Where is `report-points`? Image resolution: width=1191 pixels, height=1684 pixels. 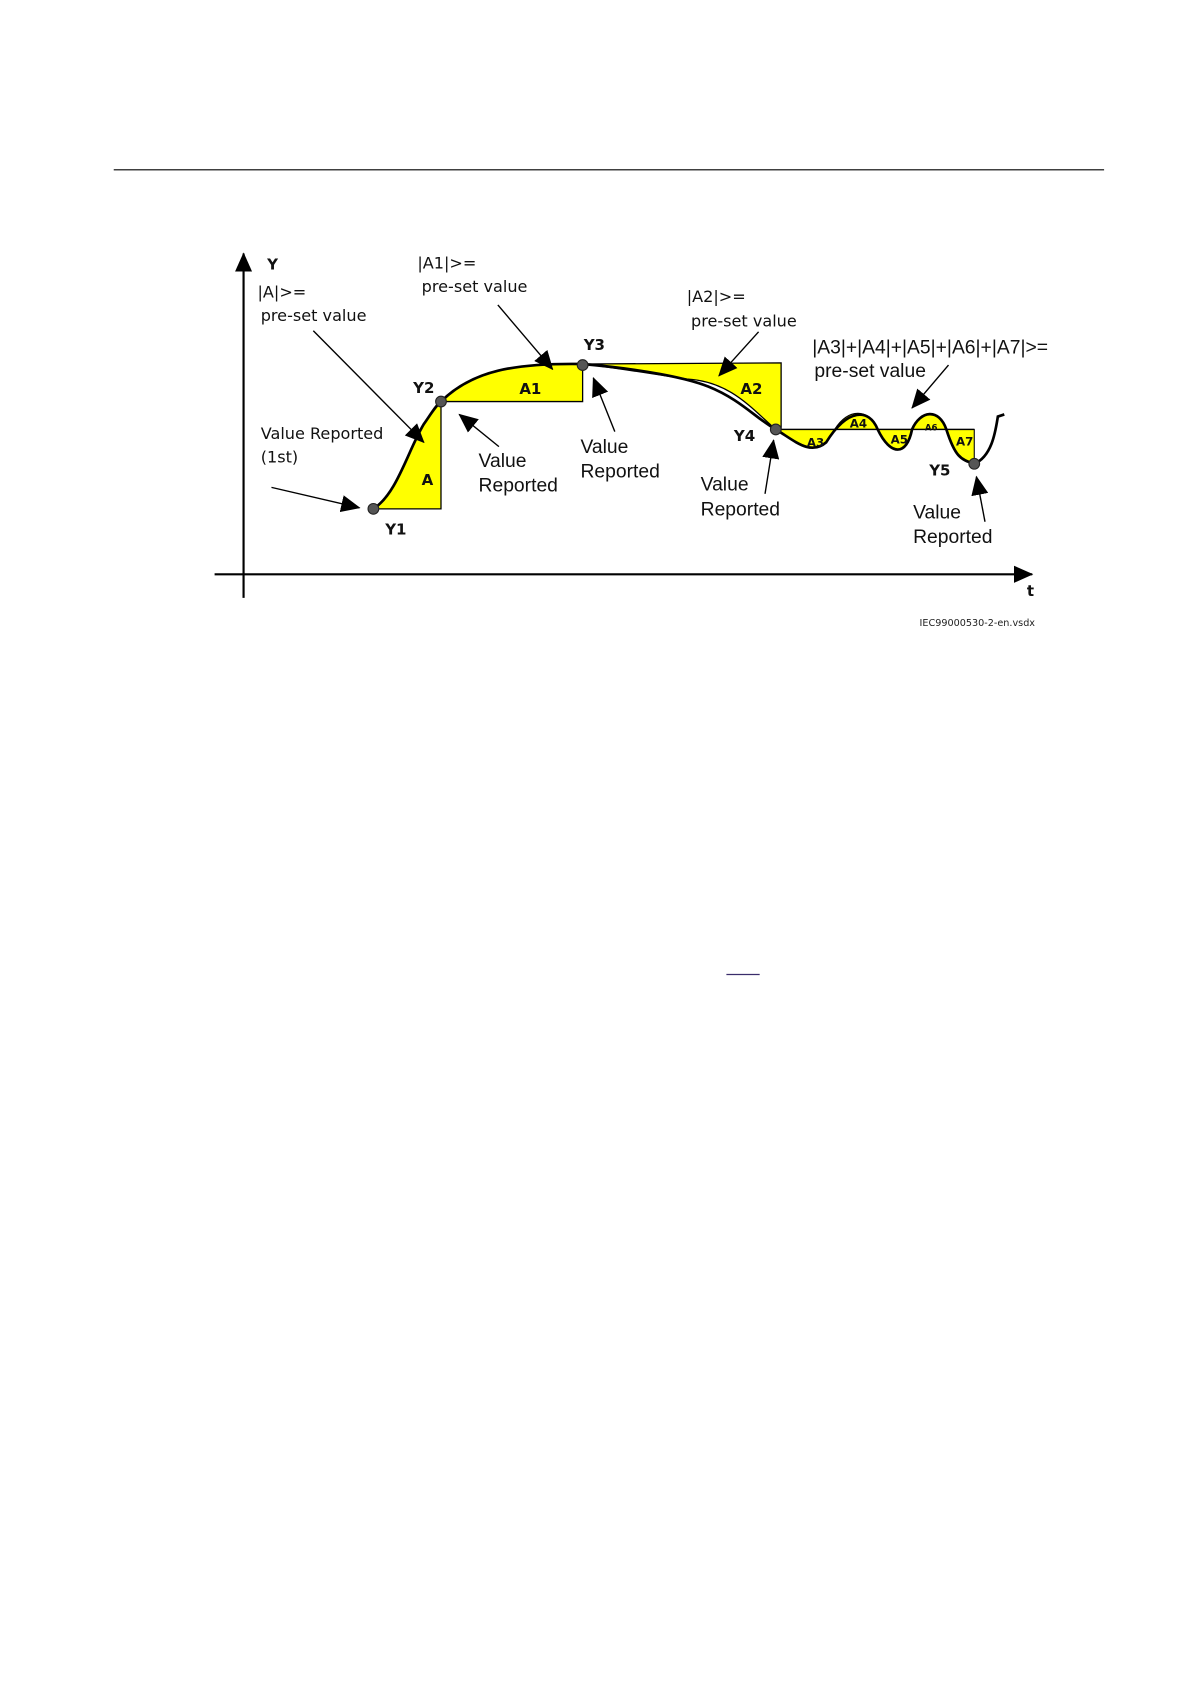 report-points is located at coordinates (674, 437).